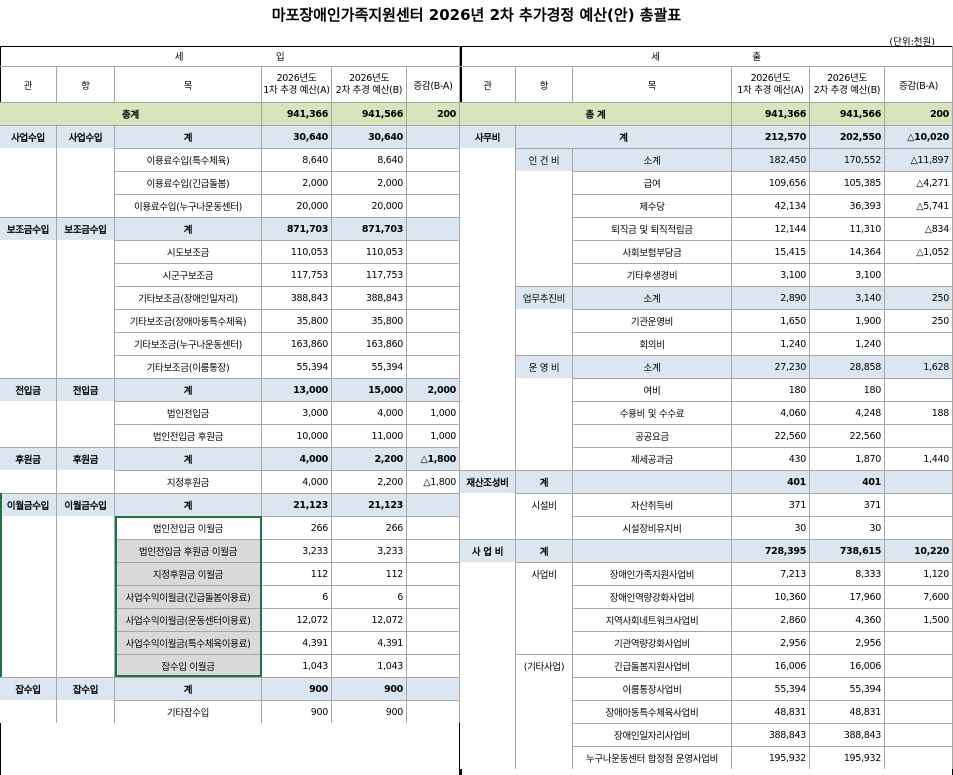 The image size is (953, 775). I want to click on budget-b-cell: 20,000, so click(369, 205).